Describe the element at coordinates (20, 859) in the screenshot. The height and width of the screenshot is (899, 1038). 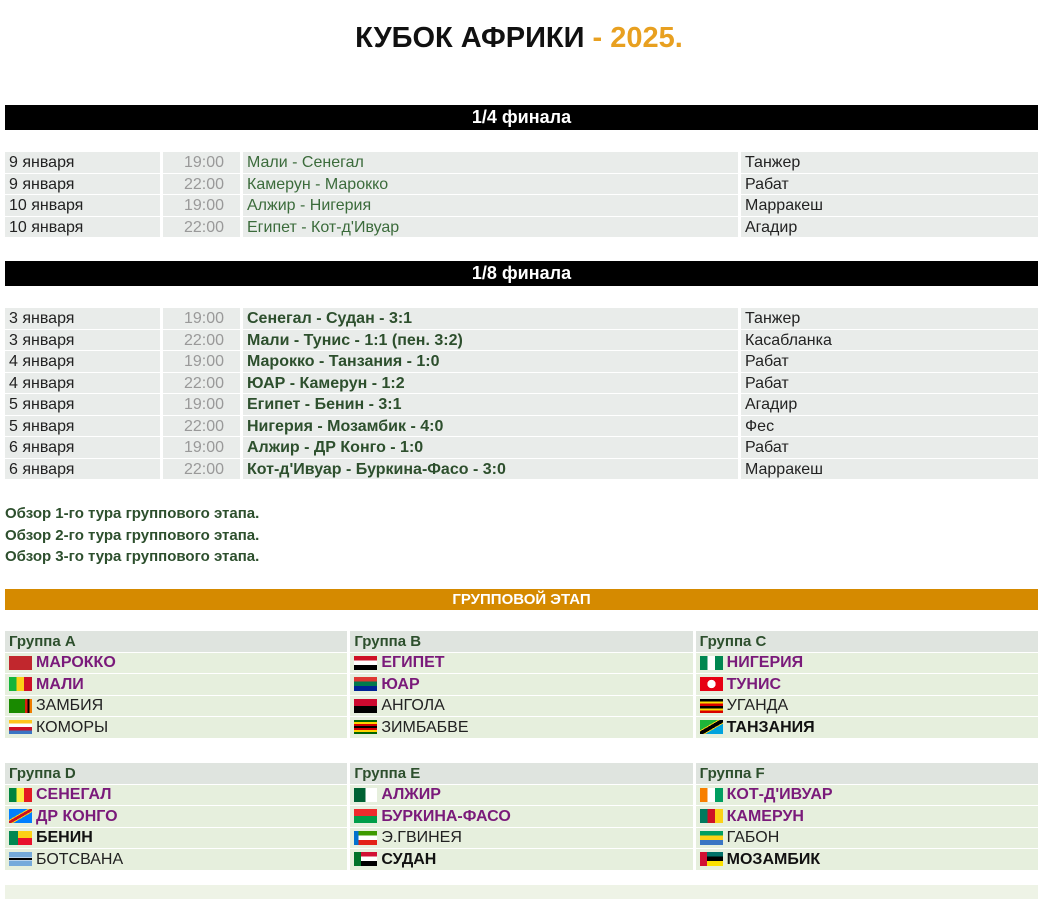
I see `botswana-flag-icon` at that location.